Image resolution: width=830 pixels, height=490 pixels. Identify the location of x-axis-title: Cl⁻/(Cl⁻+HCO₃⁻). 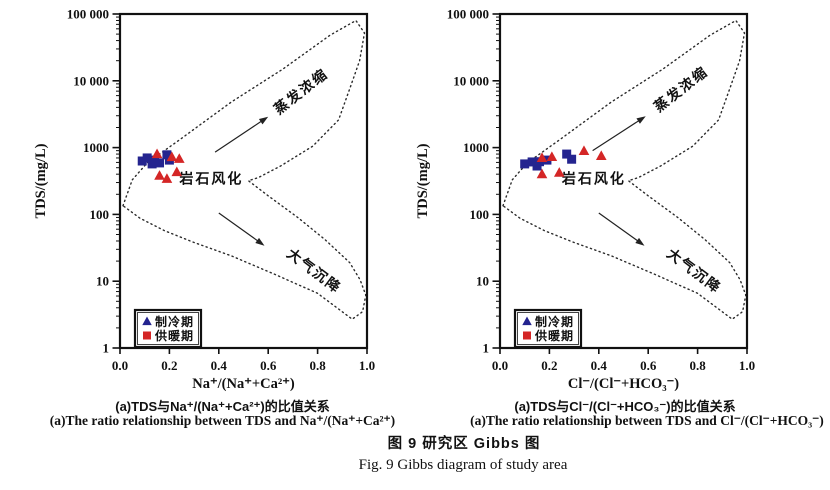
(623, 384).